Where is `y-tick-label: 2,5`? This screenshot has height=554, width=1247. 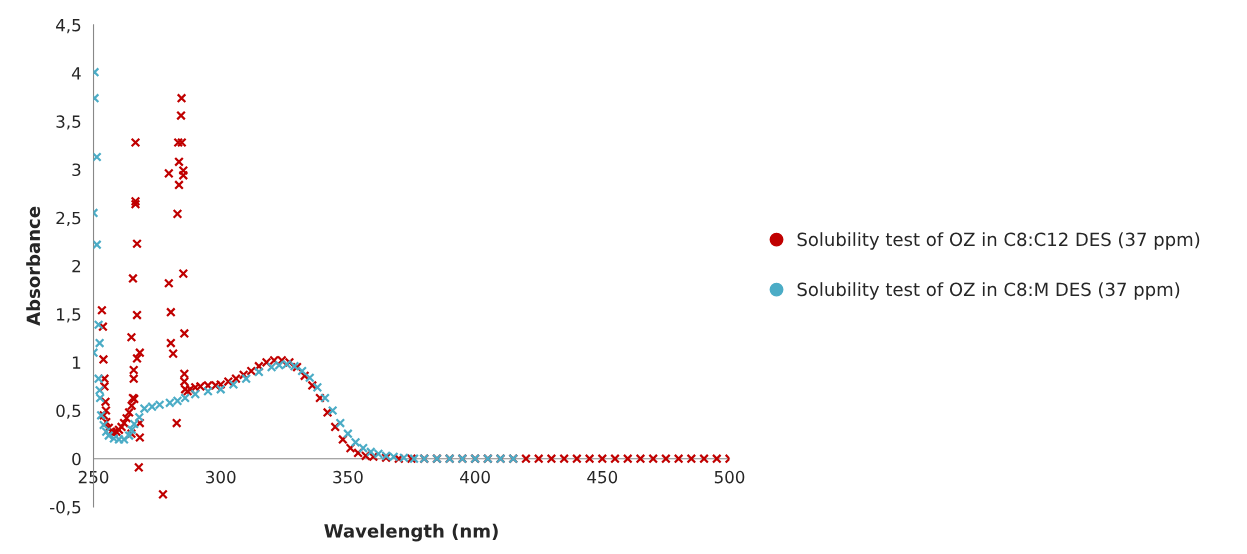
y-tick-label: 2,5 is located at coordinates (68, 218).